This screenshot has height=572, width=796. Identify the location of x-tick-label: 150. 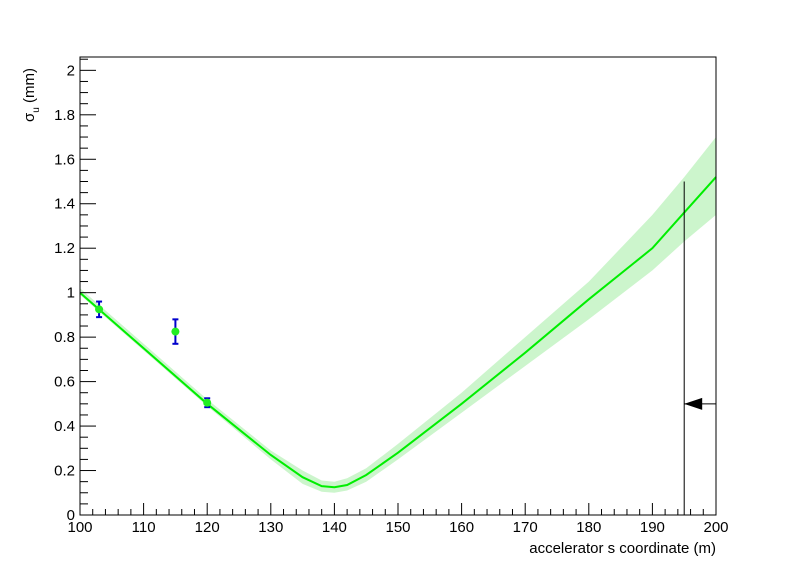
(397, 527).